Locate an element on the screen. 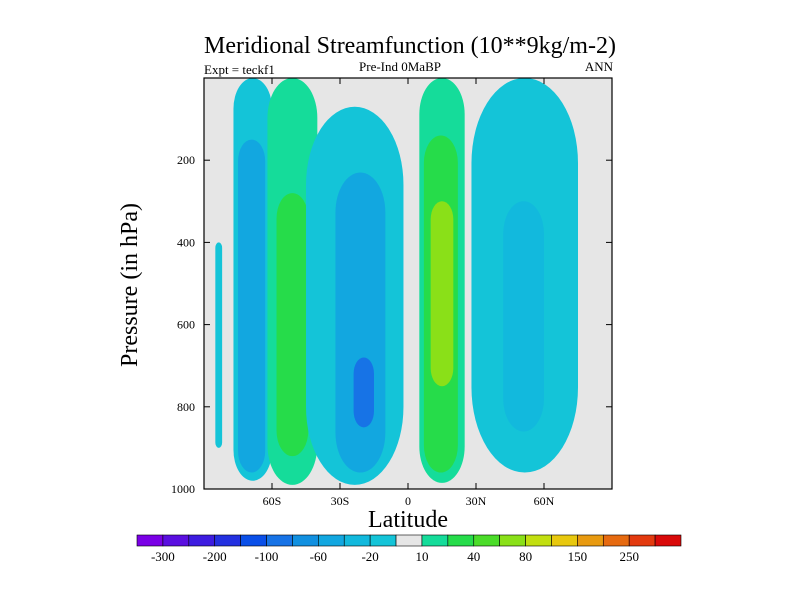 The width and height of the screenshot is (800, 600). x-tick-label: 60N is located at coordinates (544, 501).